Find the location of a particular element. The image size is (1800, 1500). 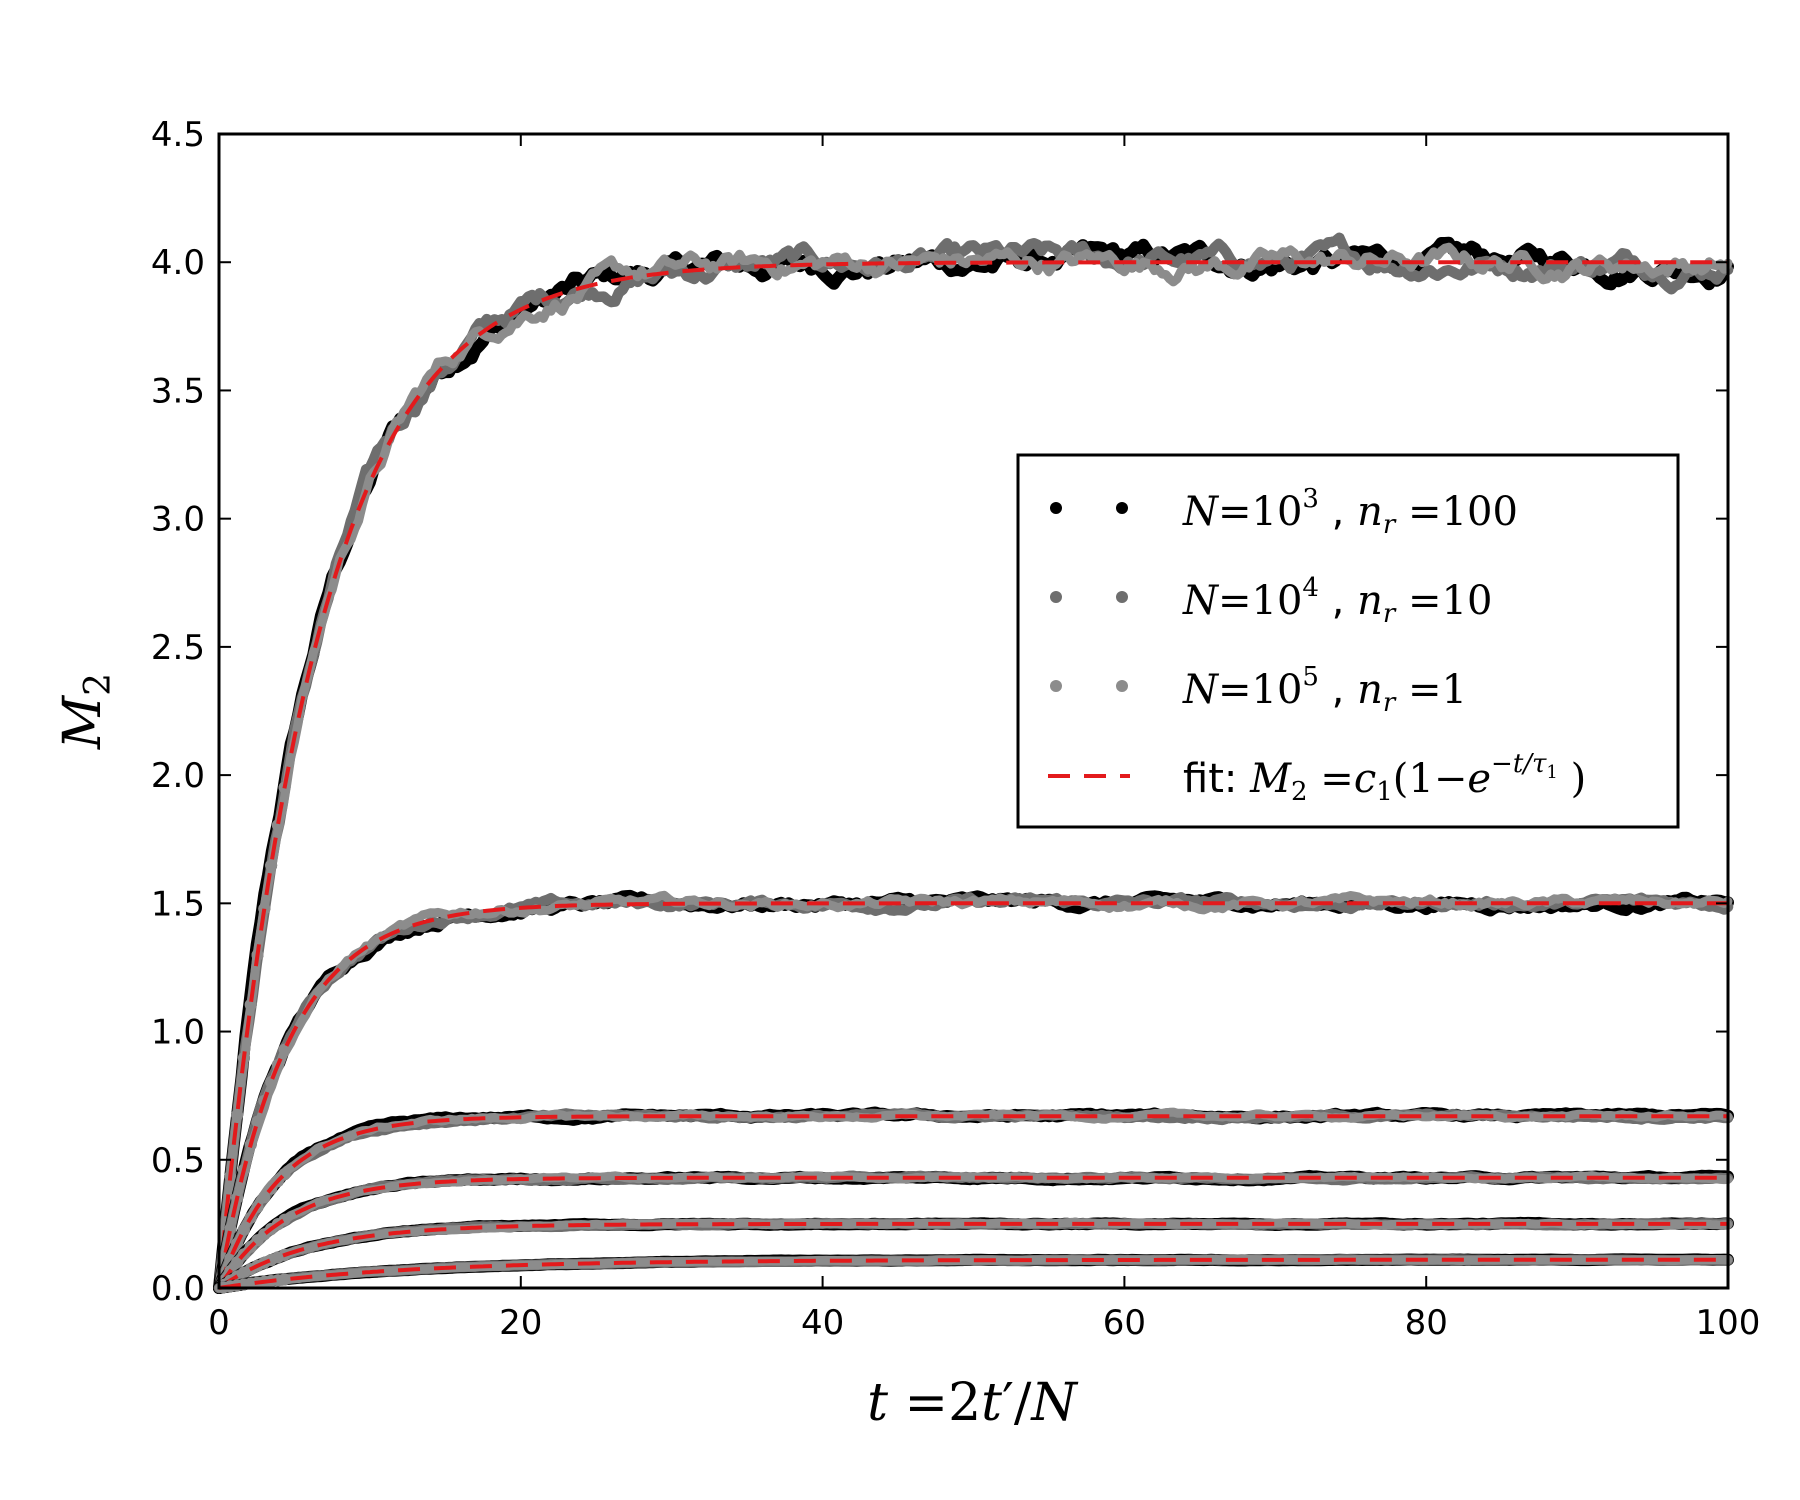

legend-fit-open: (1− is located at coordinates (1430, 779).